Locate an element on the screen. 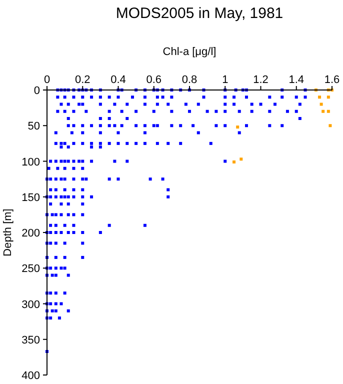 The width and height of the screenshot is (343, 384). chart-title: MODS2005 in May, 1981 is located at coordinates (200, 13).